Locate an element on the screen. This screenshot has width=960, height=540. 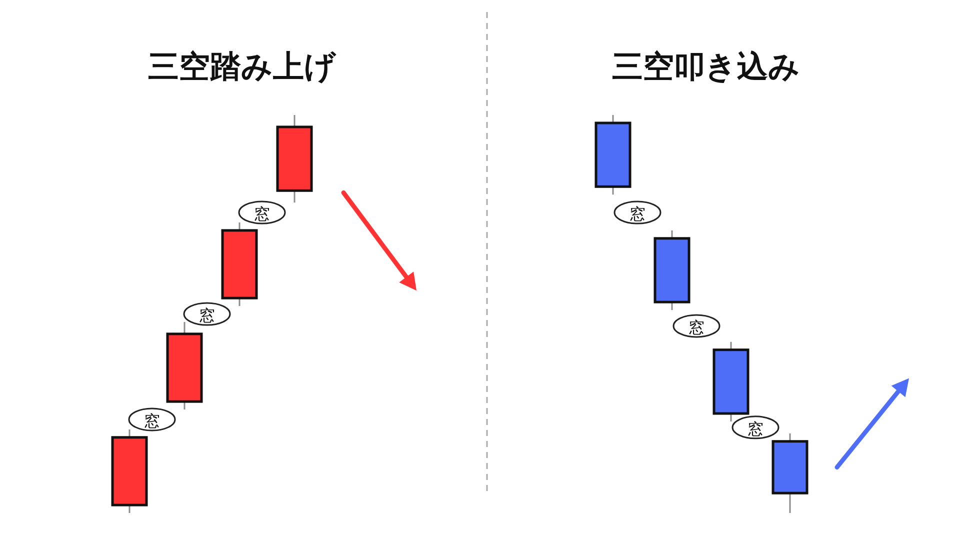
chart-title: 三空踏み上げ is located at coordinates (242, 67).